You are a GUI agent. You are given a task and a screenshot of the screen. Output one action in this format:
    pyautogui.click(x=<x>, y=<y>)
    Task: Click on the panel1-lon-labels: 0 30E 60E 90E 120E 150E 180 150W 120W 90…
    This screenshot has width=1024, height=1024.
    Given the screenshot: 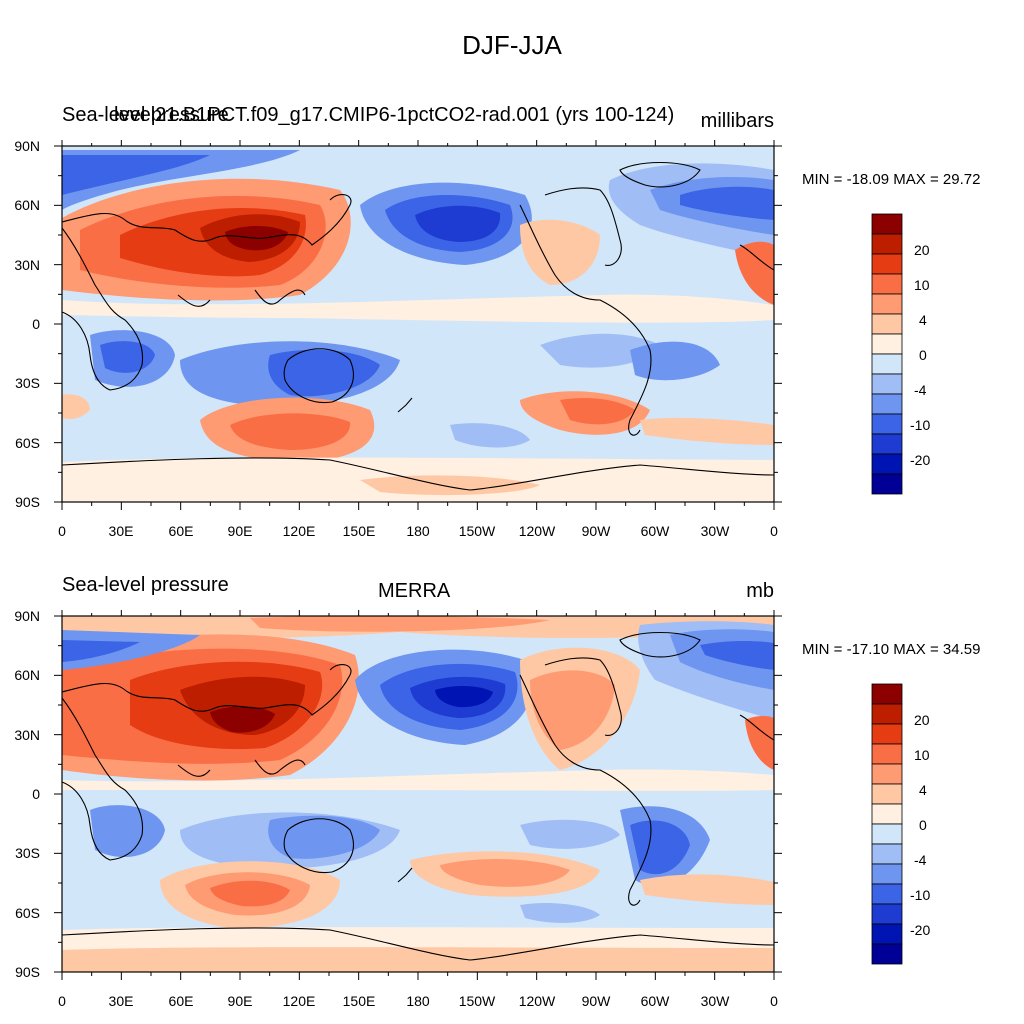 What is the action you would take?
    pyautogui.click(x=418, y=531)
    